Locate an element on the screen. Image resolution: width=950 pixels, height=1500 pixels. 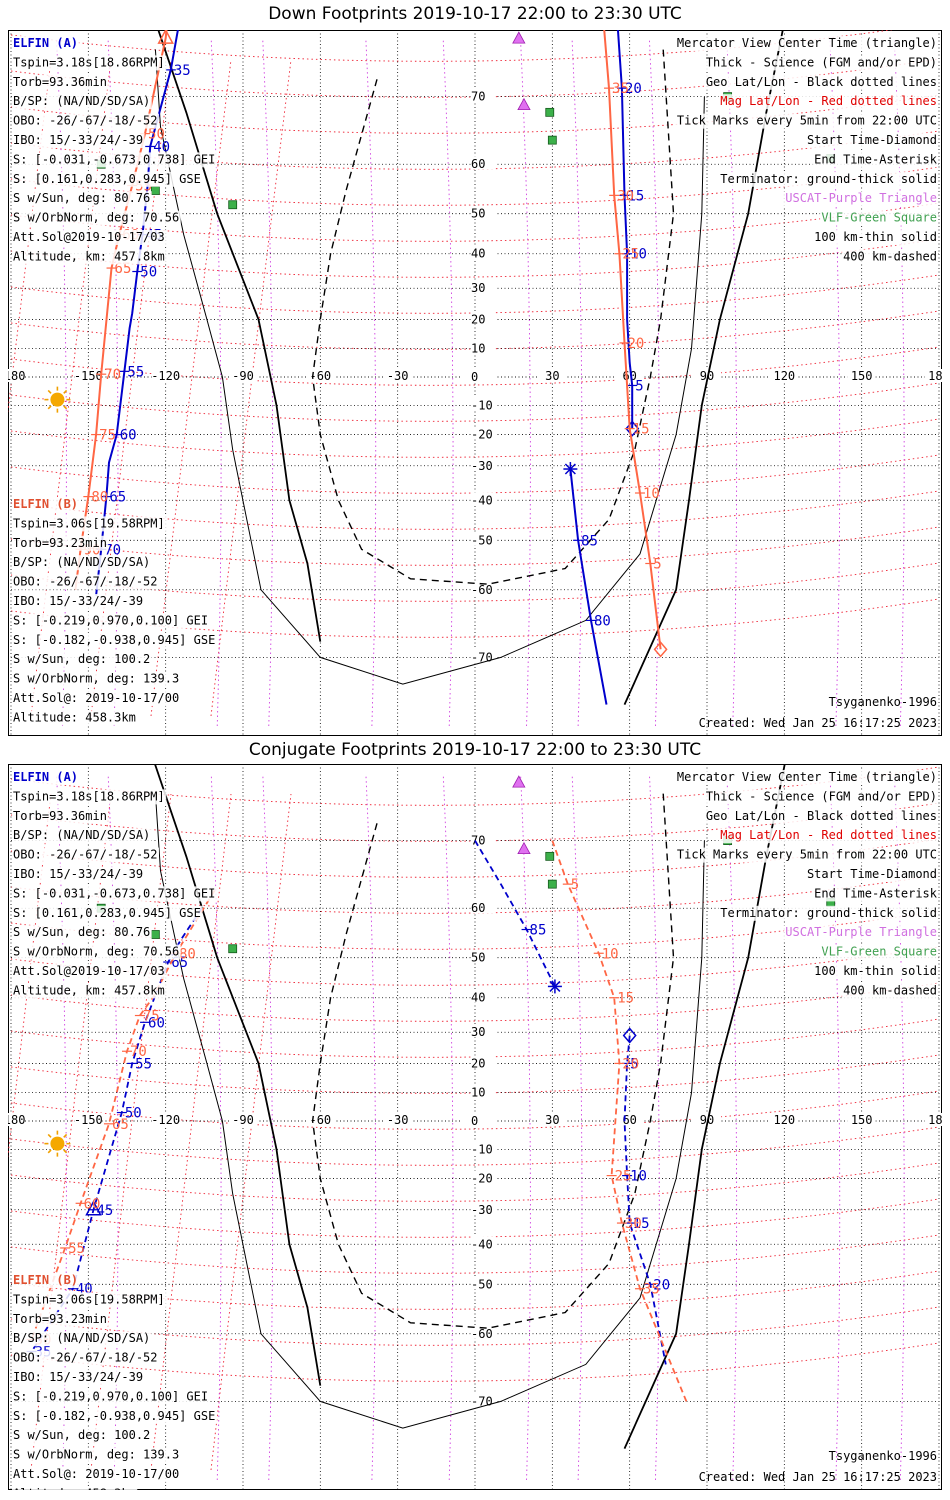
altitude-400km-contour is located at coordinates (493, 317).